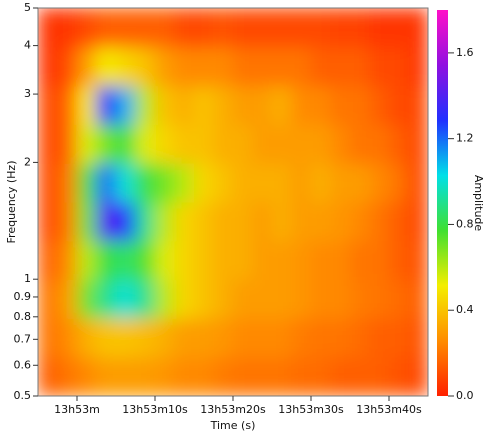 Image resolution: width=492 pixels, height=440 pixels. Describe the element at coordinates (27, 93) in the screenshot. I see `y-tick-label: 3` at that location.